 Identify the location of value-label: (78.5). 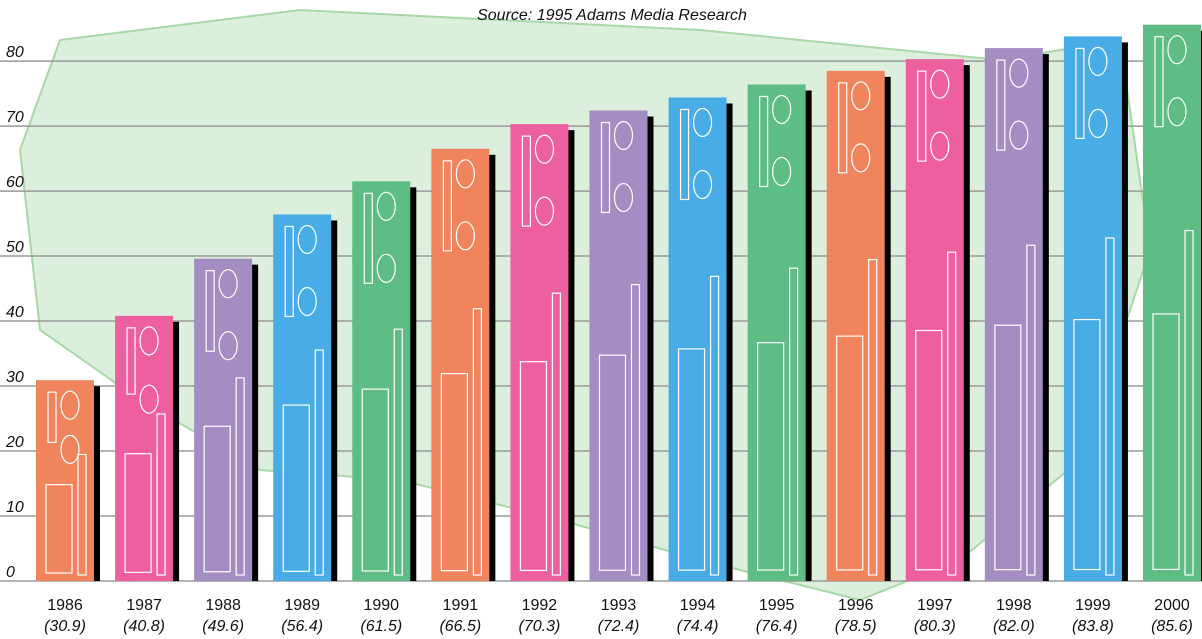
(856, 626).